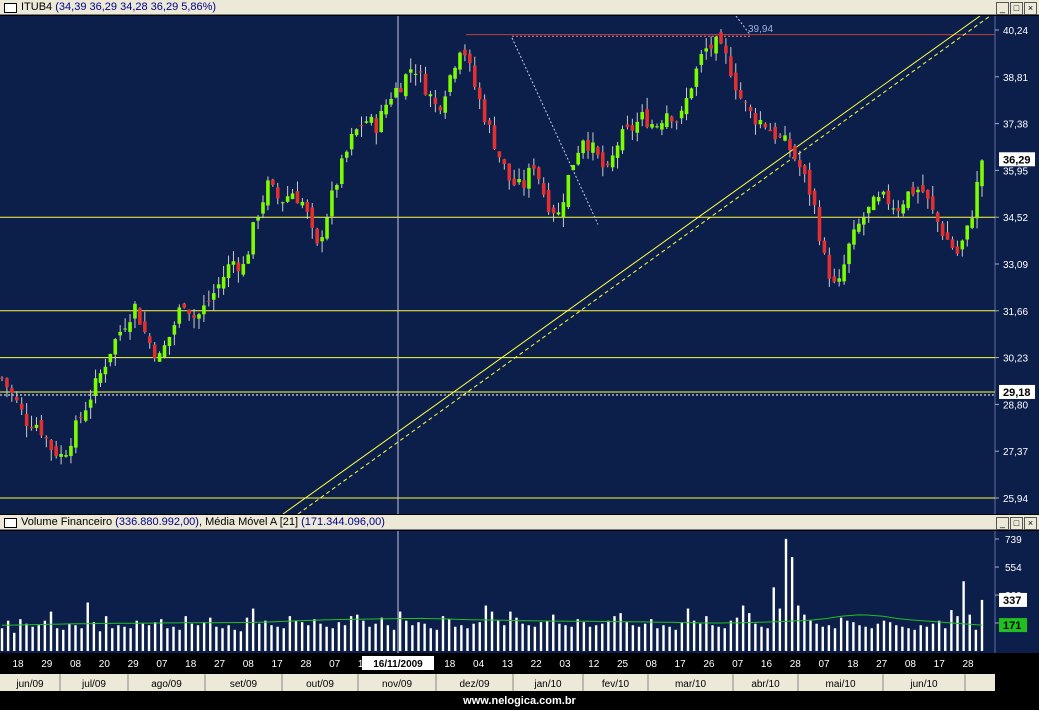 The height and width of the screenshot is (710, 1039). What do you see at coordinates (397, 684) in the screenshot?
I see `month-label: nov/09` at bounding box center [397, 684].